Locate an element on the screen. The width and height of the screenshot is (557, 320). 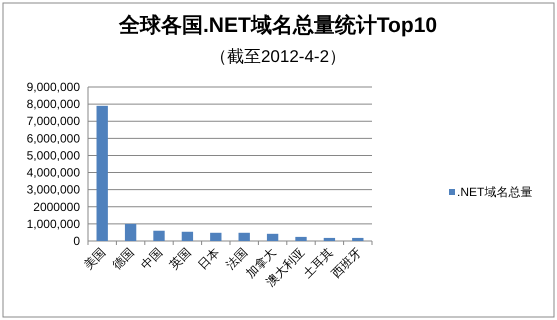
x-tick-label: 德国 is located at coordinates (123, 258).